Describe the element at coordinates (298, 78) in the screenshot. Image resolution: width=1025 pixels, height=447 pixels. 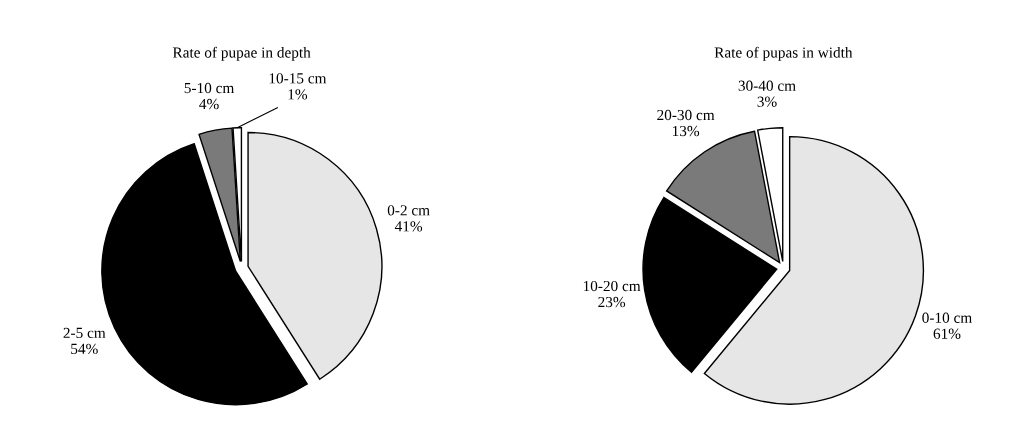
I see `slice-label: 10-15 cm` at that location.